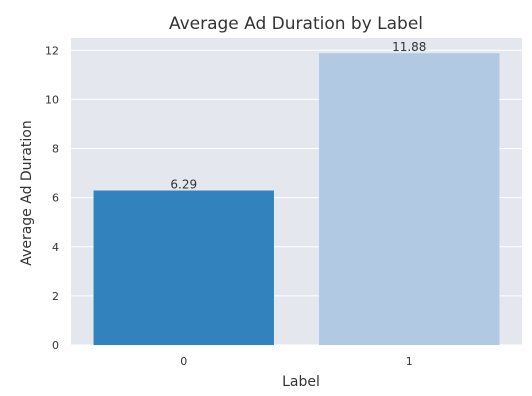 This screenshot has height=396, width=532. Describe the element at coordinates (52, 50) in the screenshot. I see `y-tick-label: 12` at that location.